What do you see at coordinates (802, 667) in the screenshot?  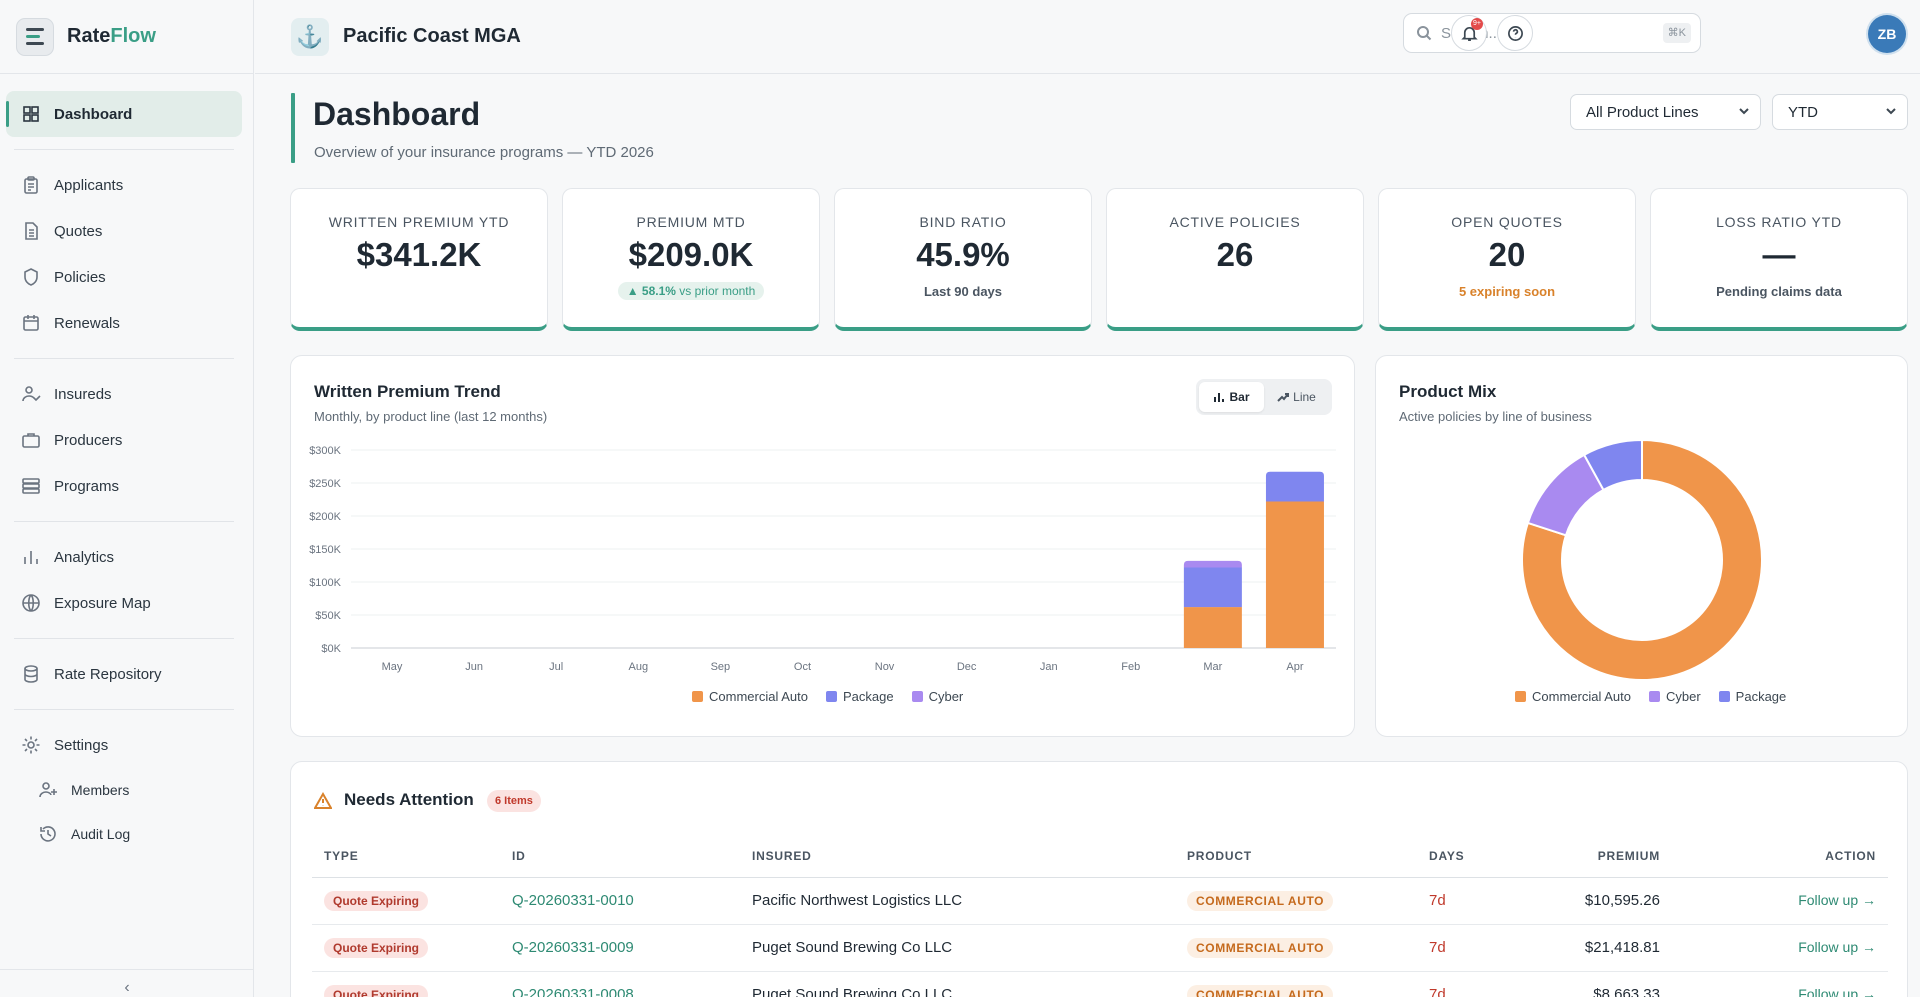 I see `x-tick-label: Oct` at bounding box center [802, 667].